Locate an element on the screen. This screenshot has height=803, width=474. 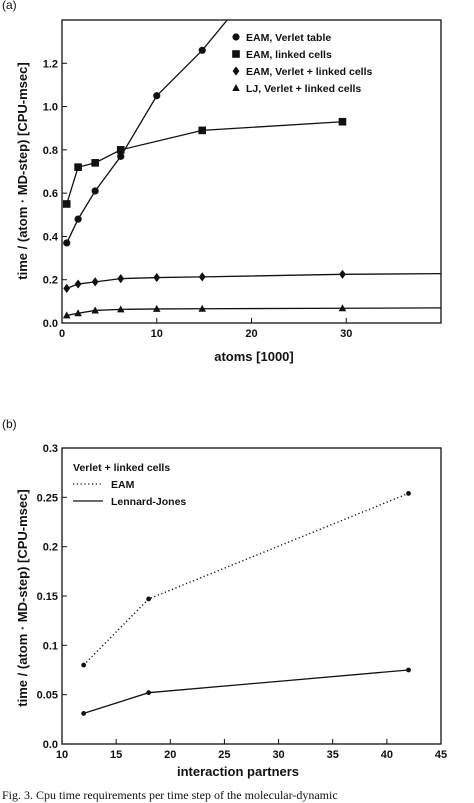
panel-b-legend: Verlet + linked cells EAM Lennard-Jones is located at coordinates (129, 485).